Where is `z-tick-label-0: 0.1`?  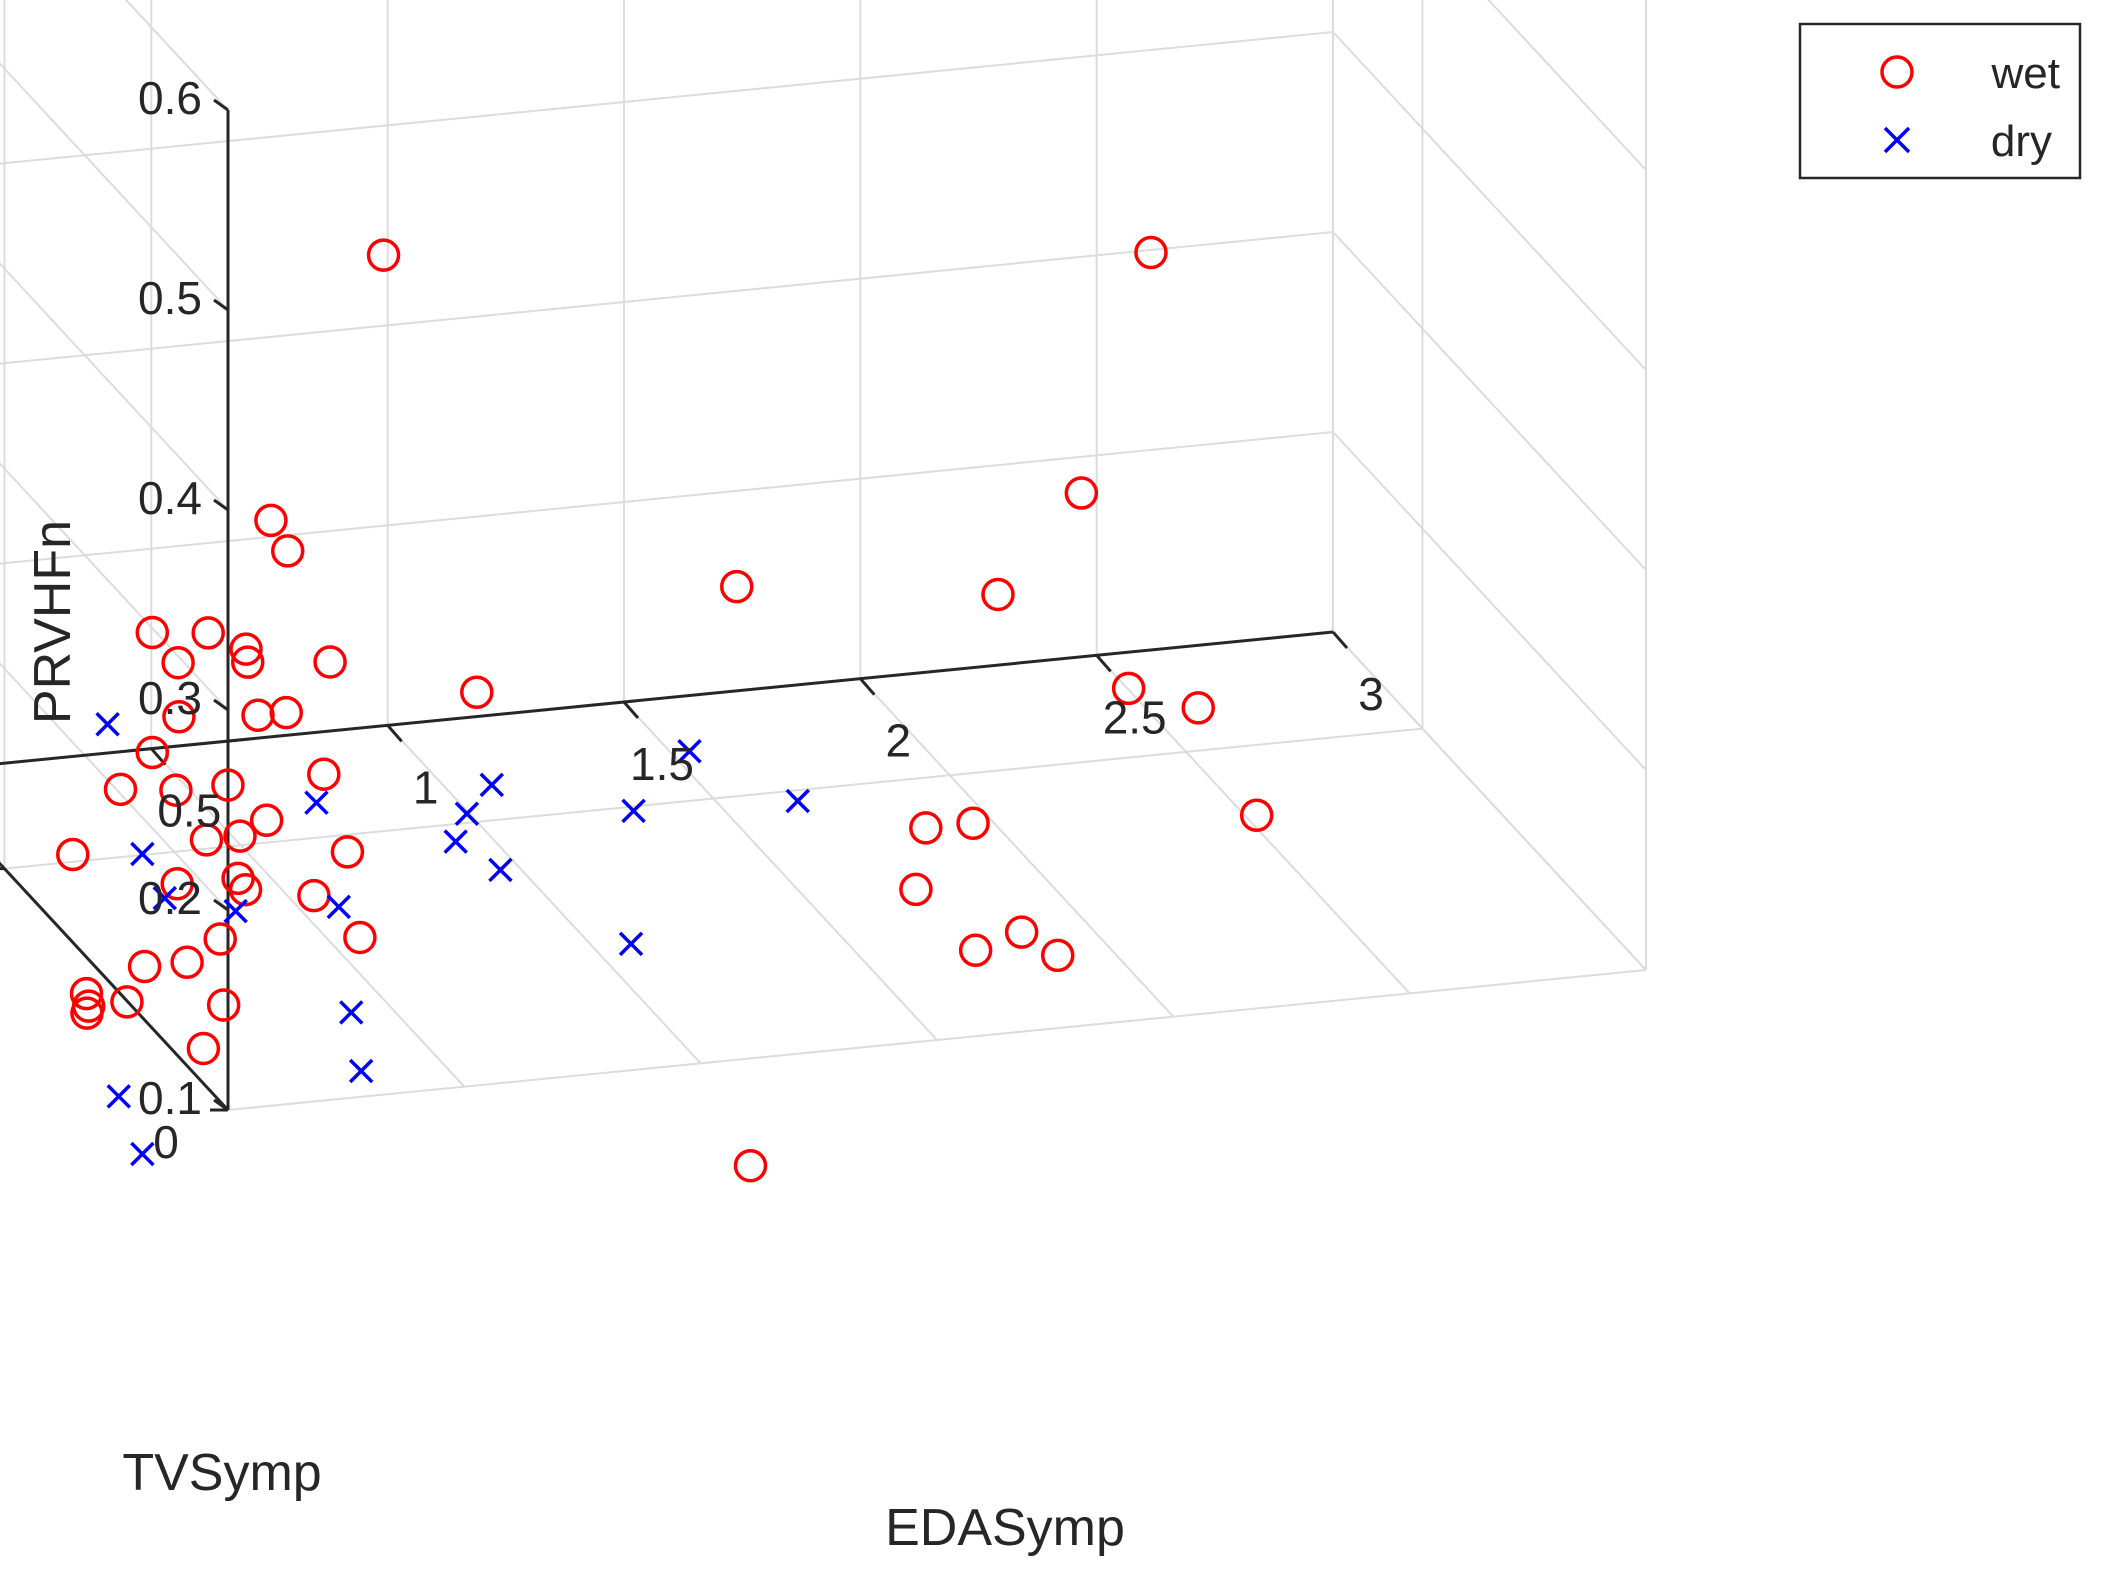 z-tick-label-0: 0.1 is located at coordinates (170, 1098).